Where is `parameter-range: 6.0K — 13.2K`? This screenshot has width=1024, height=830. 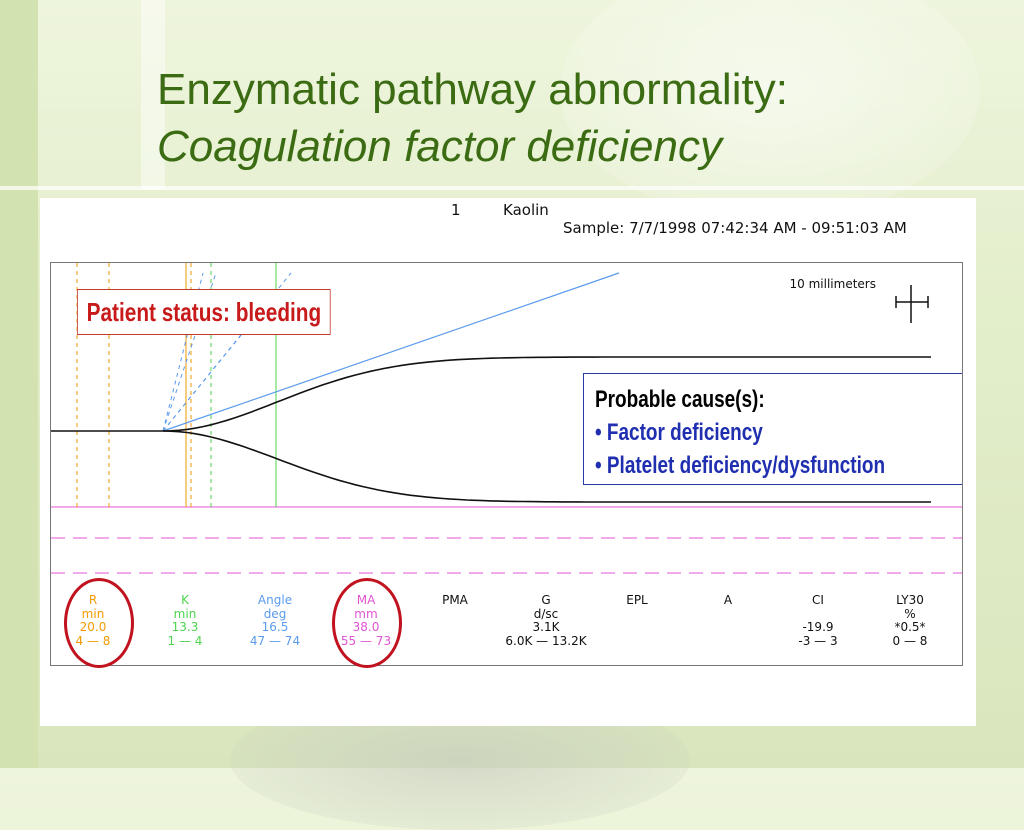
parameter-range: 6.0K — 13.2K is located at coordinates (546, 640).